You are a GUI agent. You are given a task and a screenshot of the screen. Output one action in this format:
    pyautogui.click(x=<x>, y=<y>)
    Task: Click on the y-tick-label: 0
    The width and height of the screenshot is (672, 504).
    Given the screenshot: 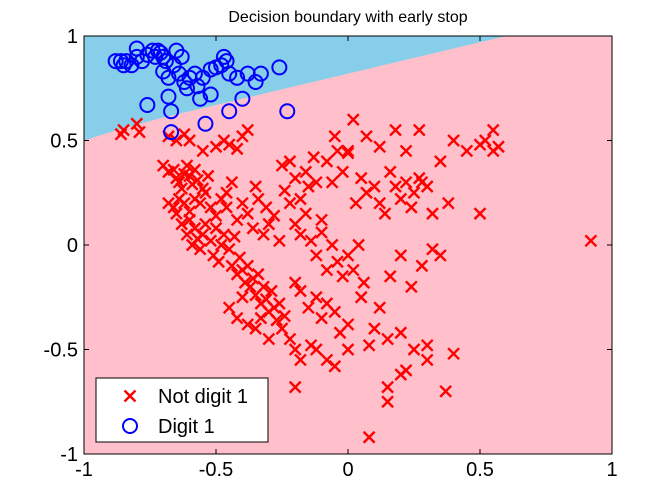 What is the action you would take?
    pyautogui.click(x=72, y=246)
    